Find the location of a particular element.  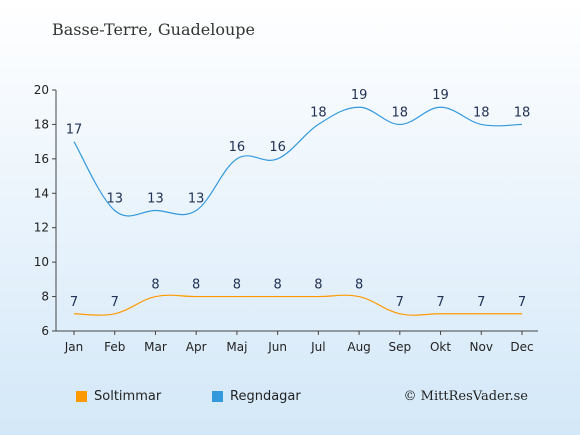

chart-title: Basse-Terre, Guadeloupe is located at coordinates (153, 29).